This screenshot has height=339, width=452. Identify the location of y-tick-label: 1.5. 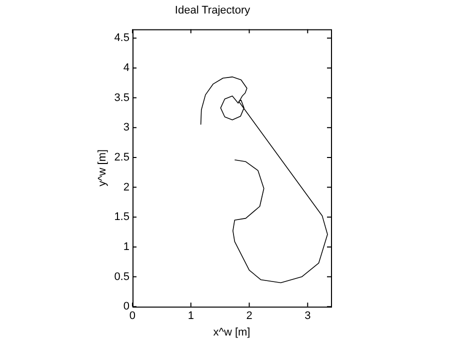
(122, 217).